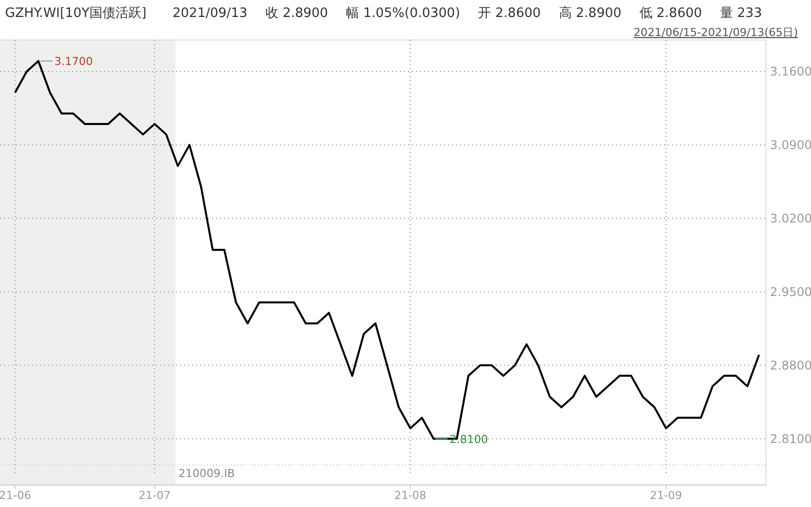 This screenshot has width=811, height=507. What do you see at coordinates (790, 71) in the screenshot?
I see `y-tick-label: 3.1600` at bounding box center [790, 71].